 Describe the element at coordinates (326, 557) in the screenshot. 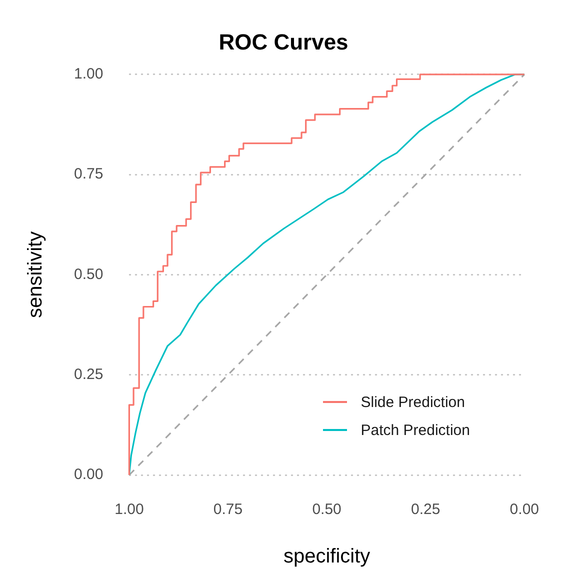

I see `x-axis-title: specificity` at that location.